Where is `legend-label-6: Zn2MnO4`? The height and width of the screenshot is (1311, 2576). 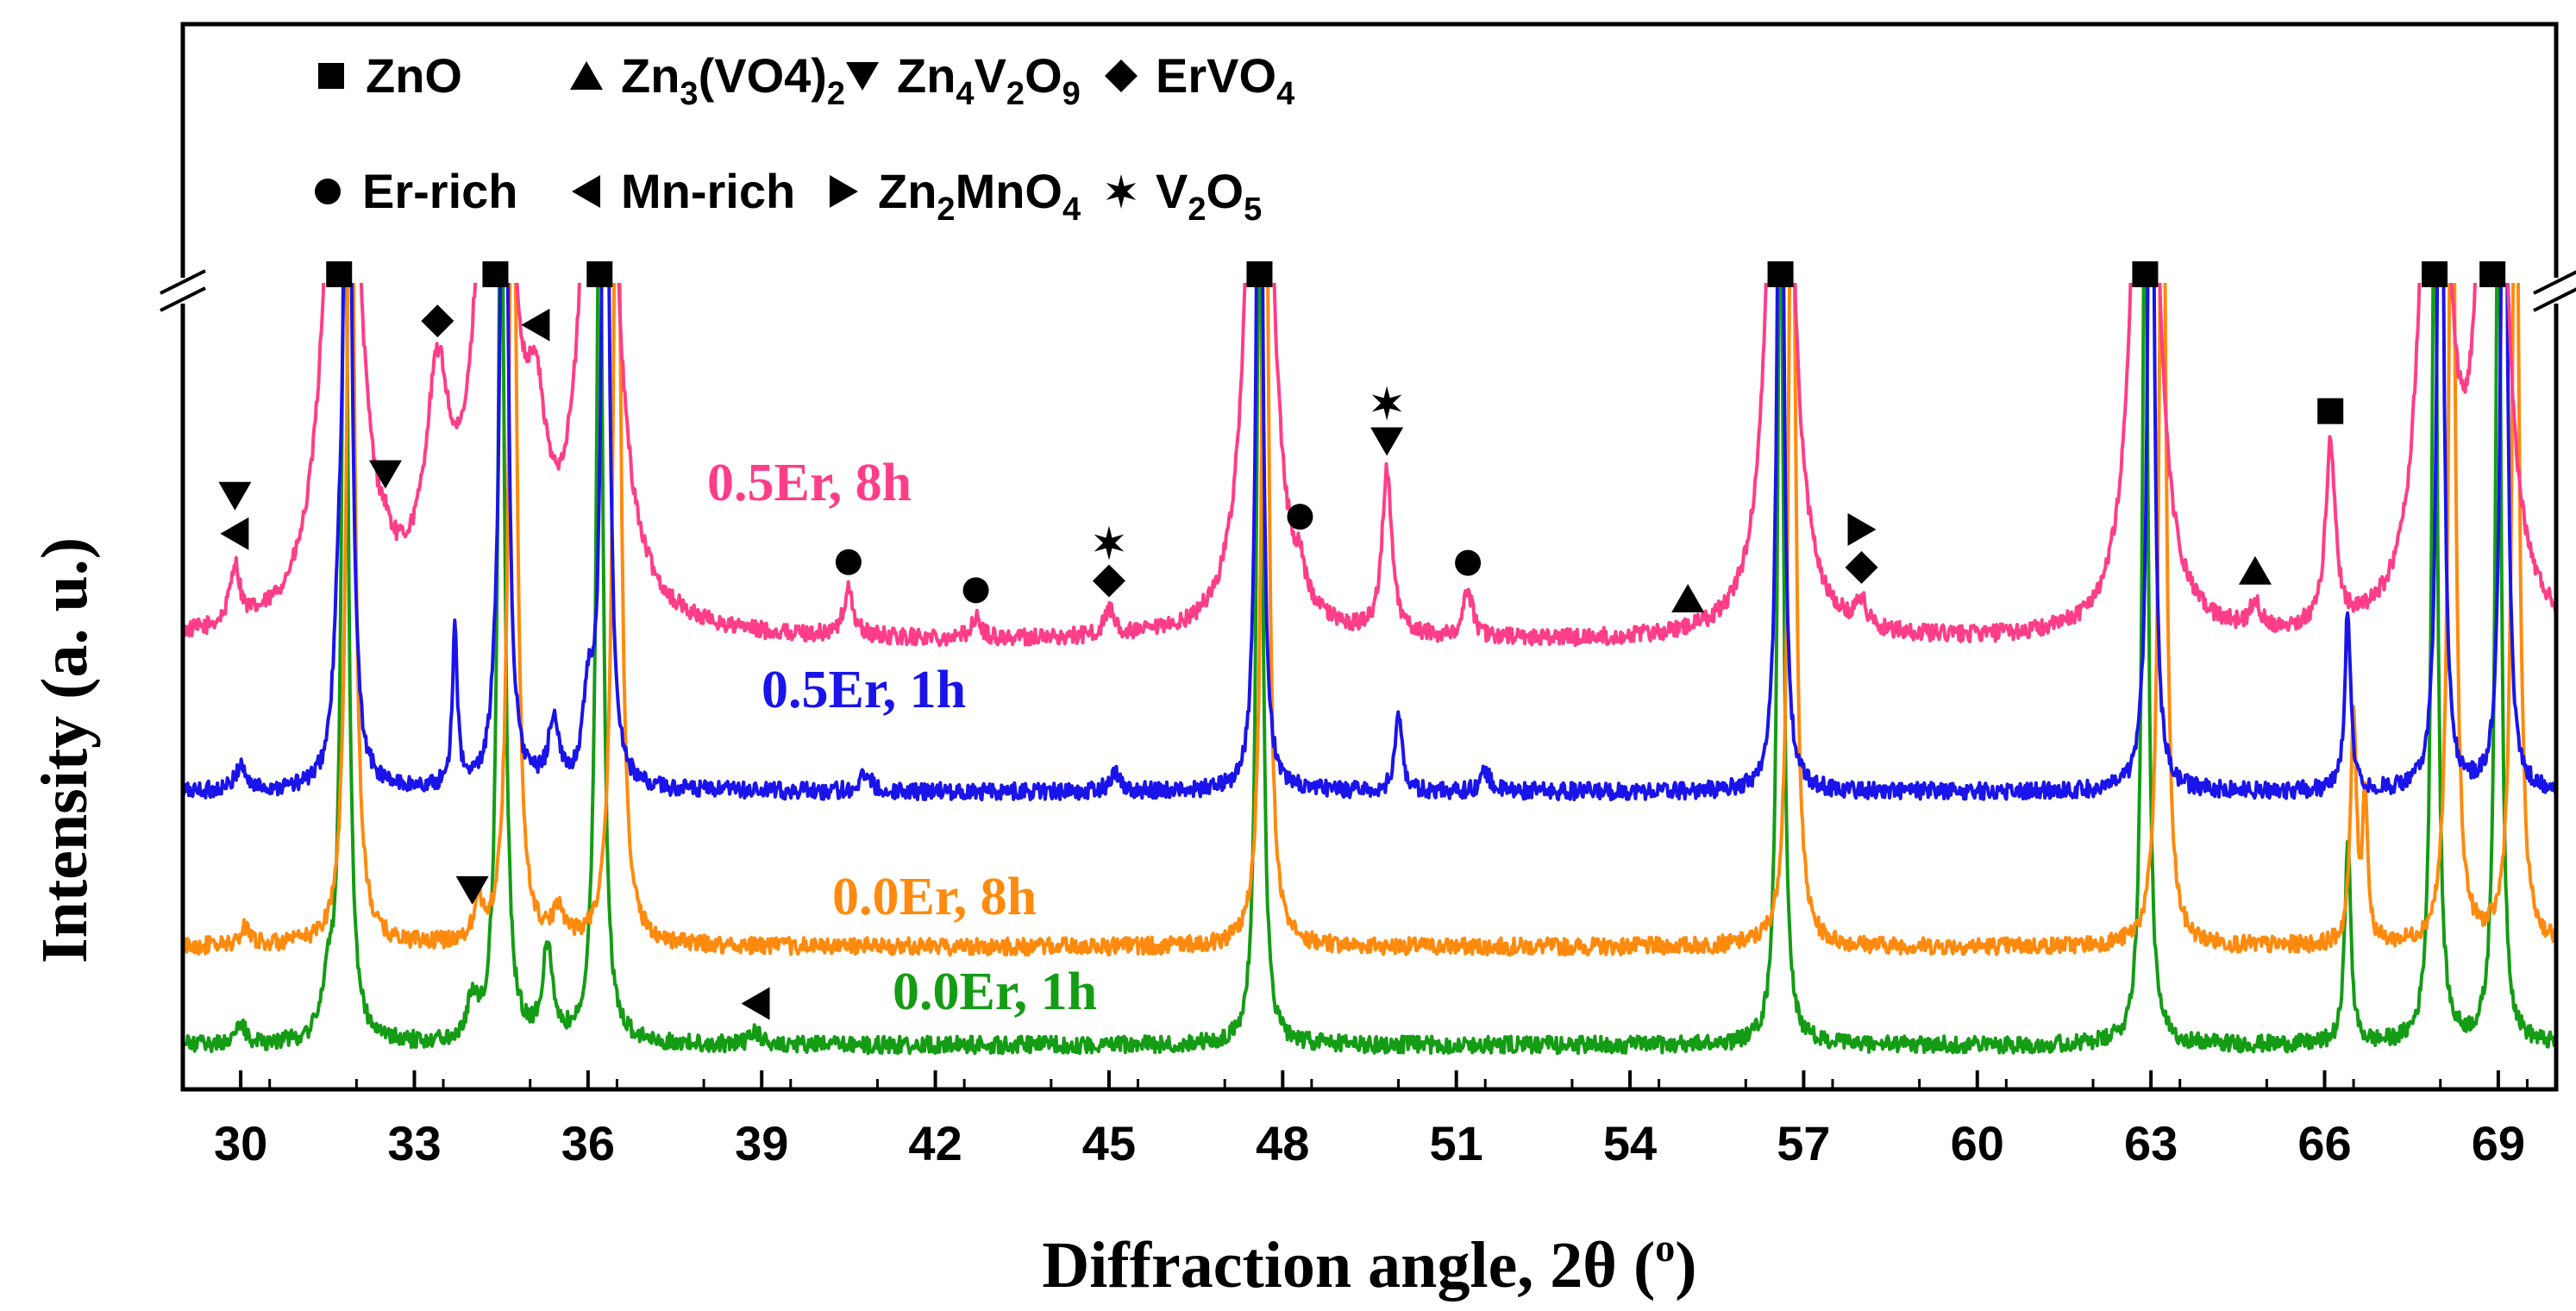
legend-label-6: Zn2MnO4 is located at coordinates (979, 196).